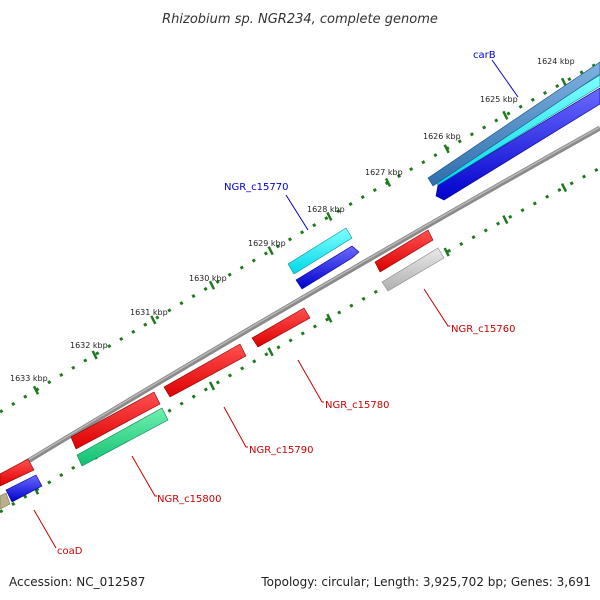  What do you see at coordinates (144, 476) in the screenshot?
I see `leader-NGR_c15800` at bounding box center [144, 476].